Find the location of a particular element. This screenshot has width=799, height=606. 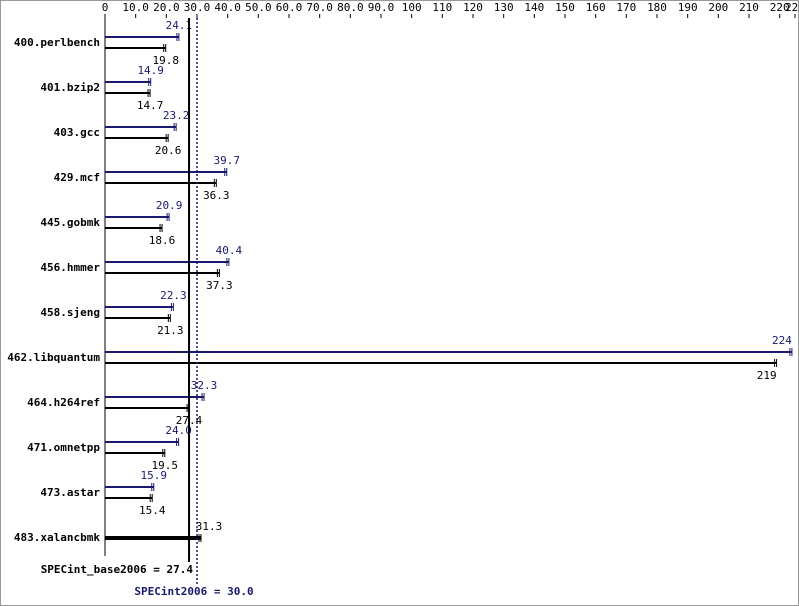

value-label: 219 is located at coordinates (767, 375).